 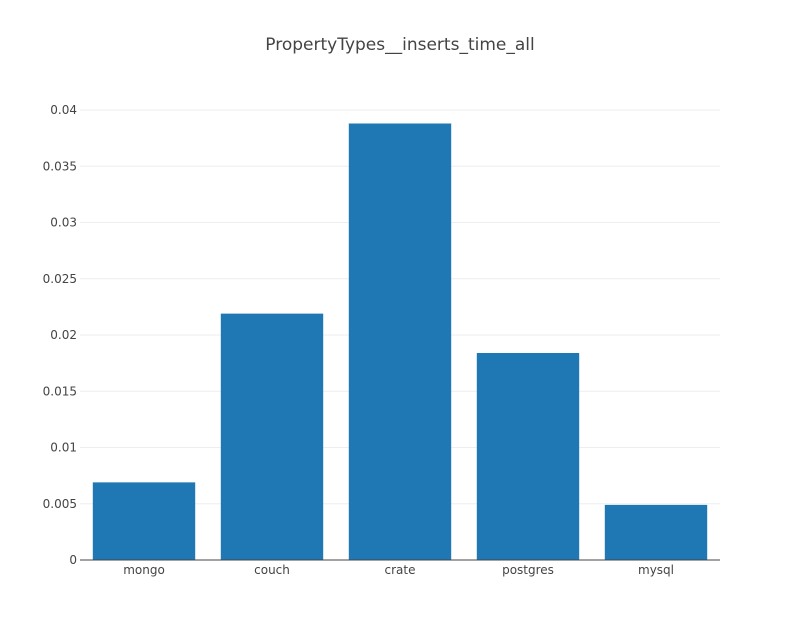 I want to click on x-tick-label: mysql, so click(x=656, y=570).